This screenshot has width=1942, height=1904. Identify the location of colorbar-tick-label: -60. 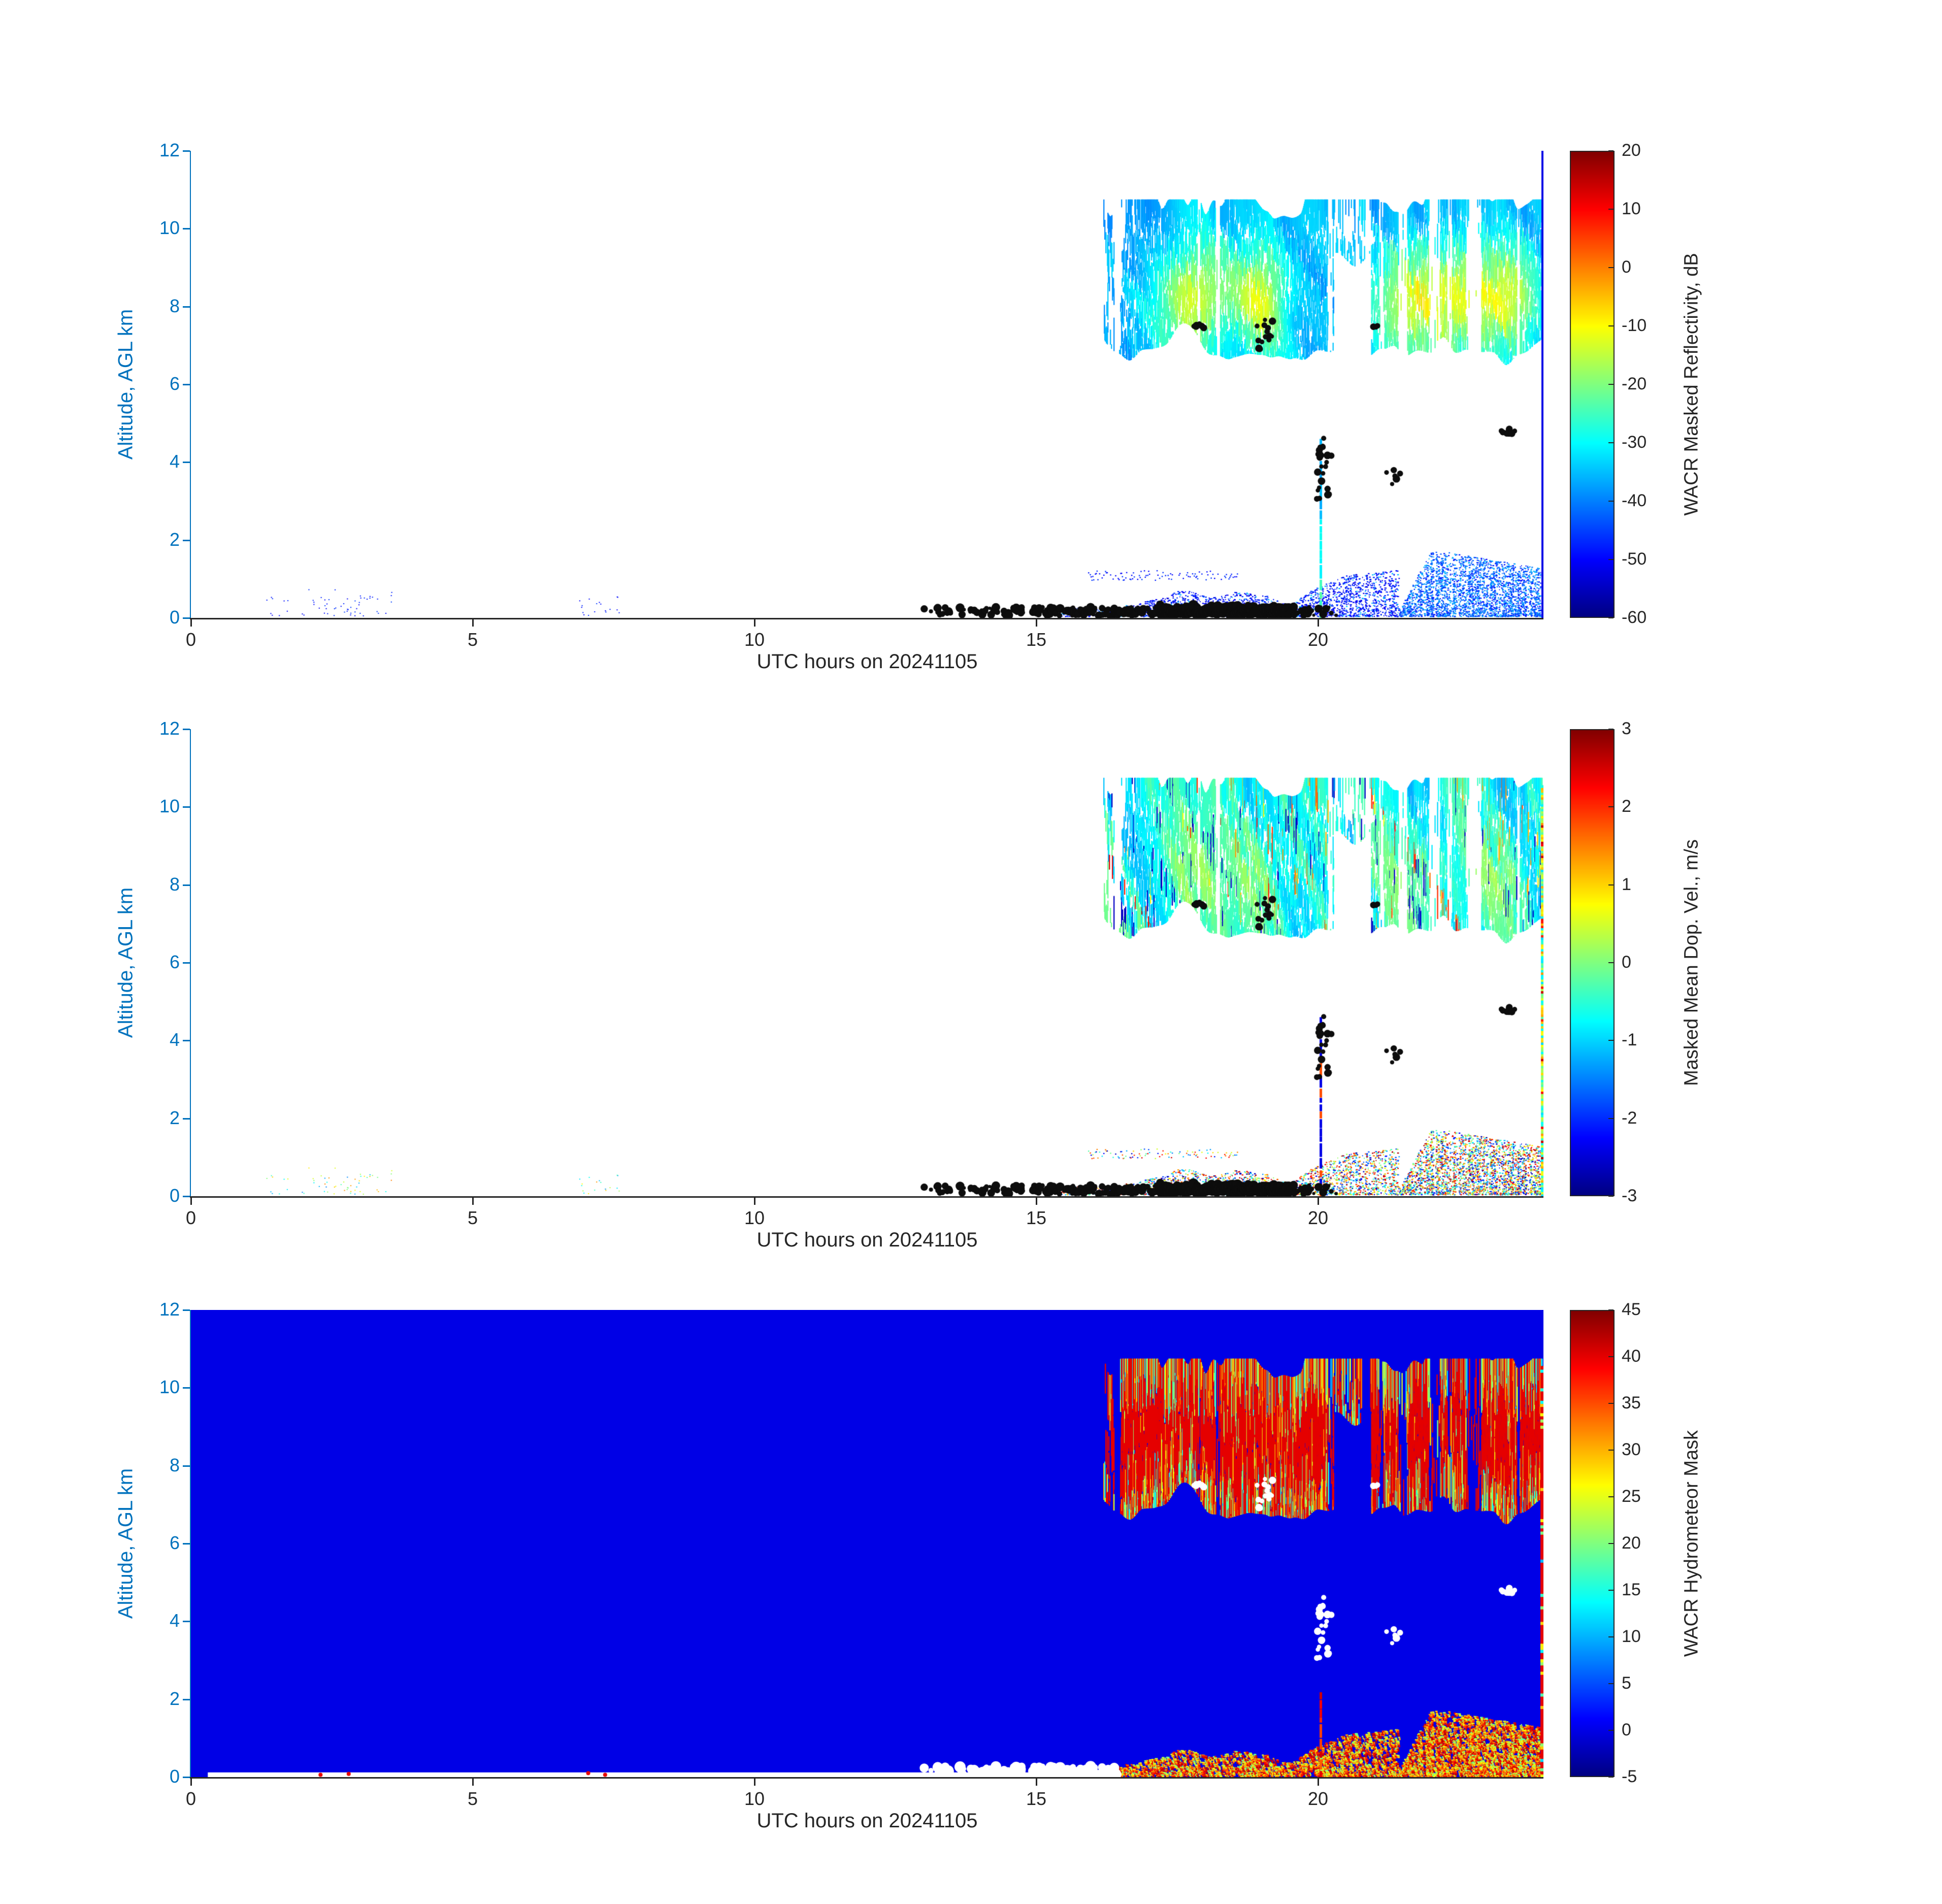
(1634, 618).